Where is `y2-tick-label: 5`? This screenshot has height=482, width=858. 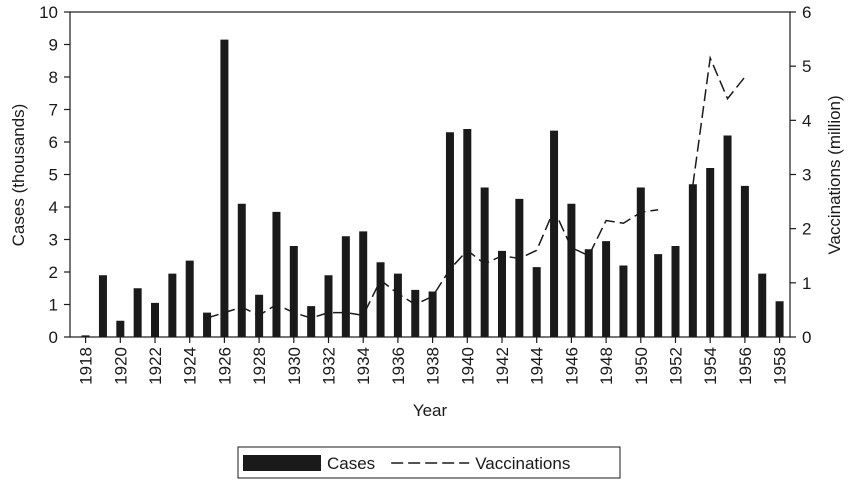
y2-tick-label: 5 is located at coordinates (806, 66).